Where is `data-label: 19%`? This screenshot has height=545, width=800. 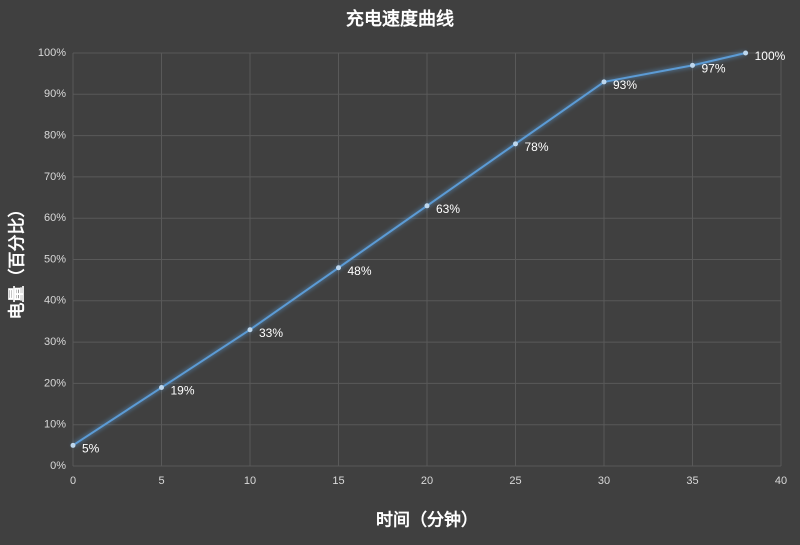 data-label: 19% is located at coordinates (183, 391).